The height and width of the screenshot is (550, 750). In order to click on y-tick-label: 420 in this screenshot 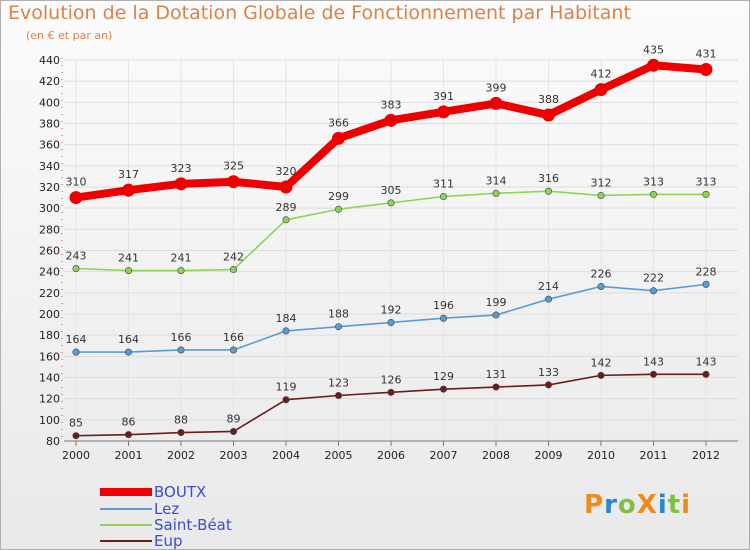, I will do `click(49, 81)`.